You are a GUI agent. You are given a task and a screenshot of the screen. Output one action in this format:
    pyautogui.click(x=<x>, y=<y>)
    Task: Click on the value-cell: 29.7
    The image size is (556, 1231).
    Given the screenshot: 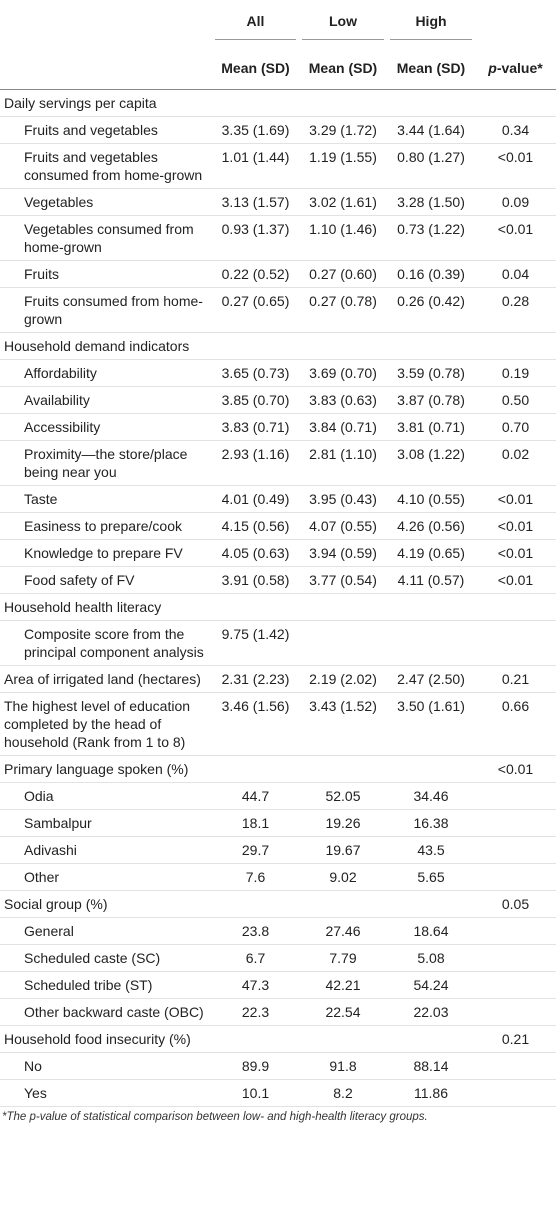 What is the action you would take?
    pyautogui.click(x=255, y=850)
    